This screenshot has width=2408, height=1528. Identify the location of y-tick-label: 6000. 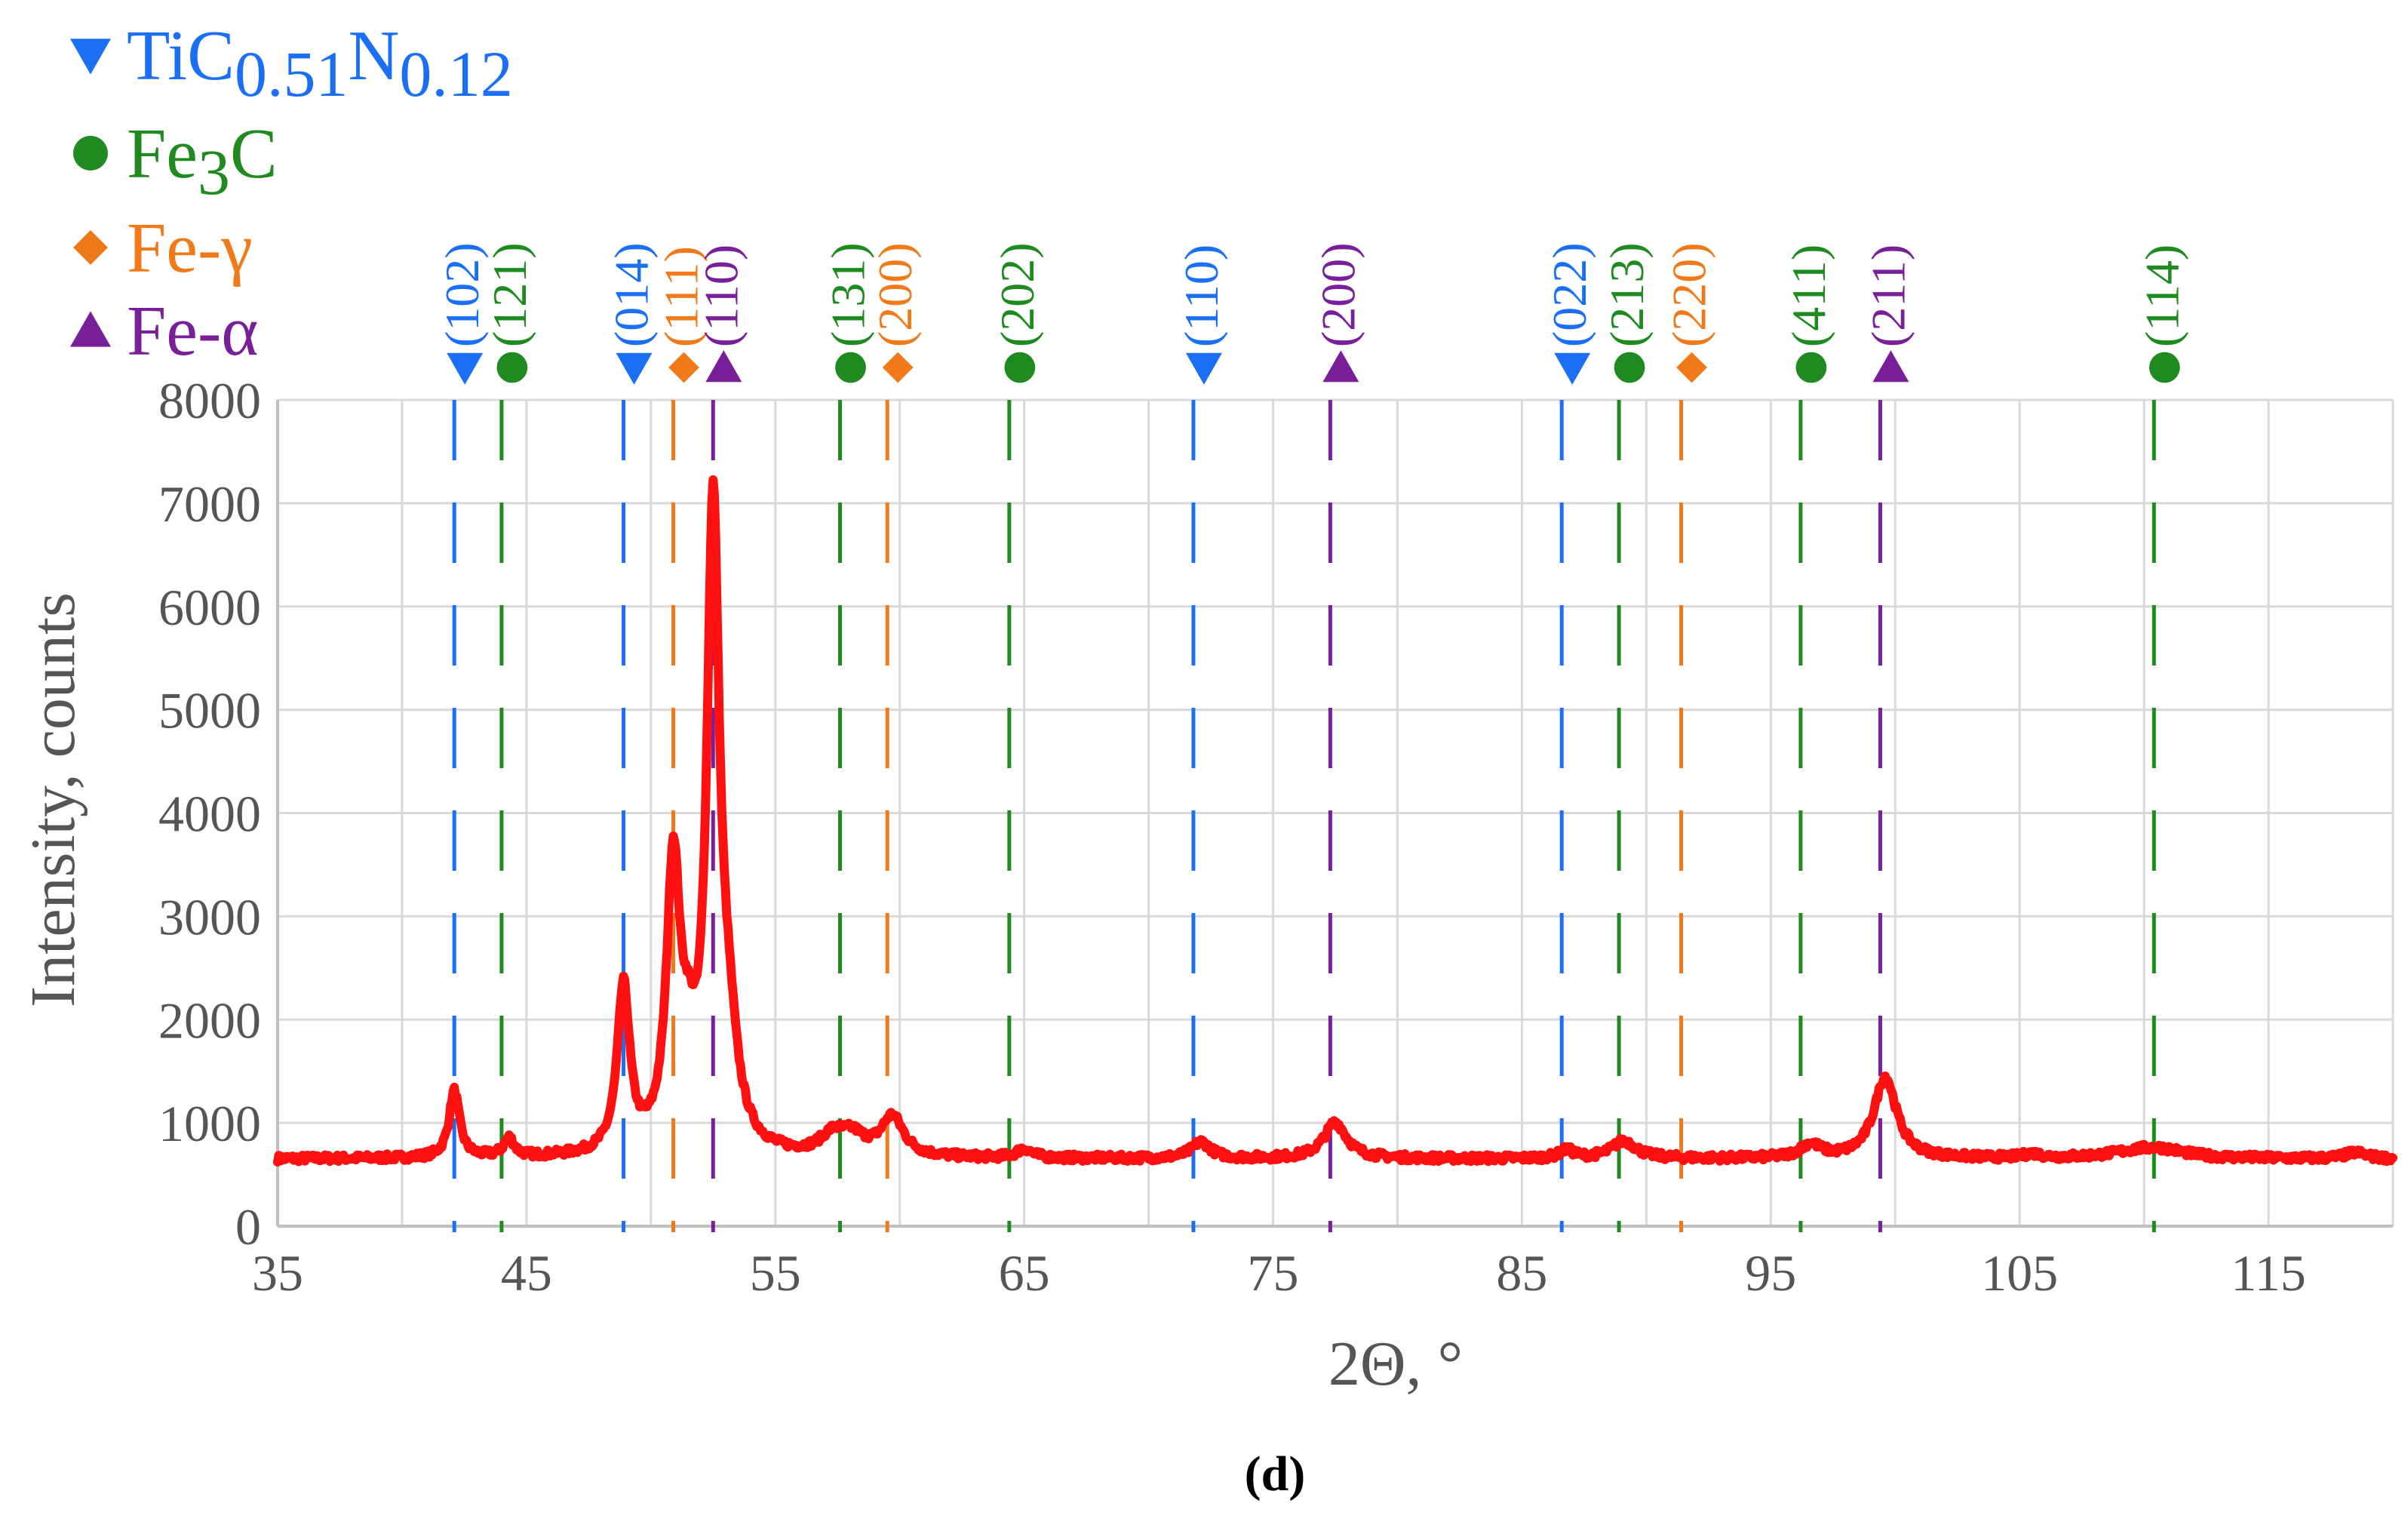
(209, 607).